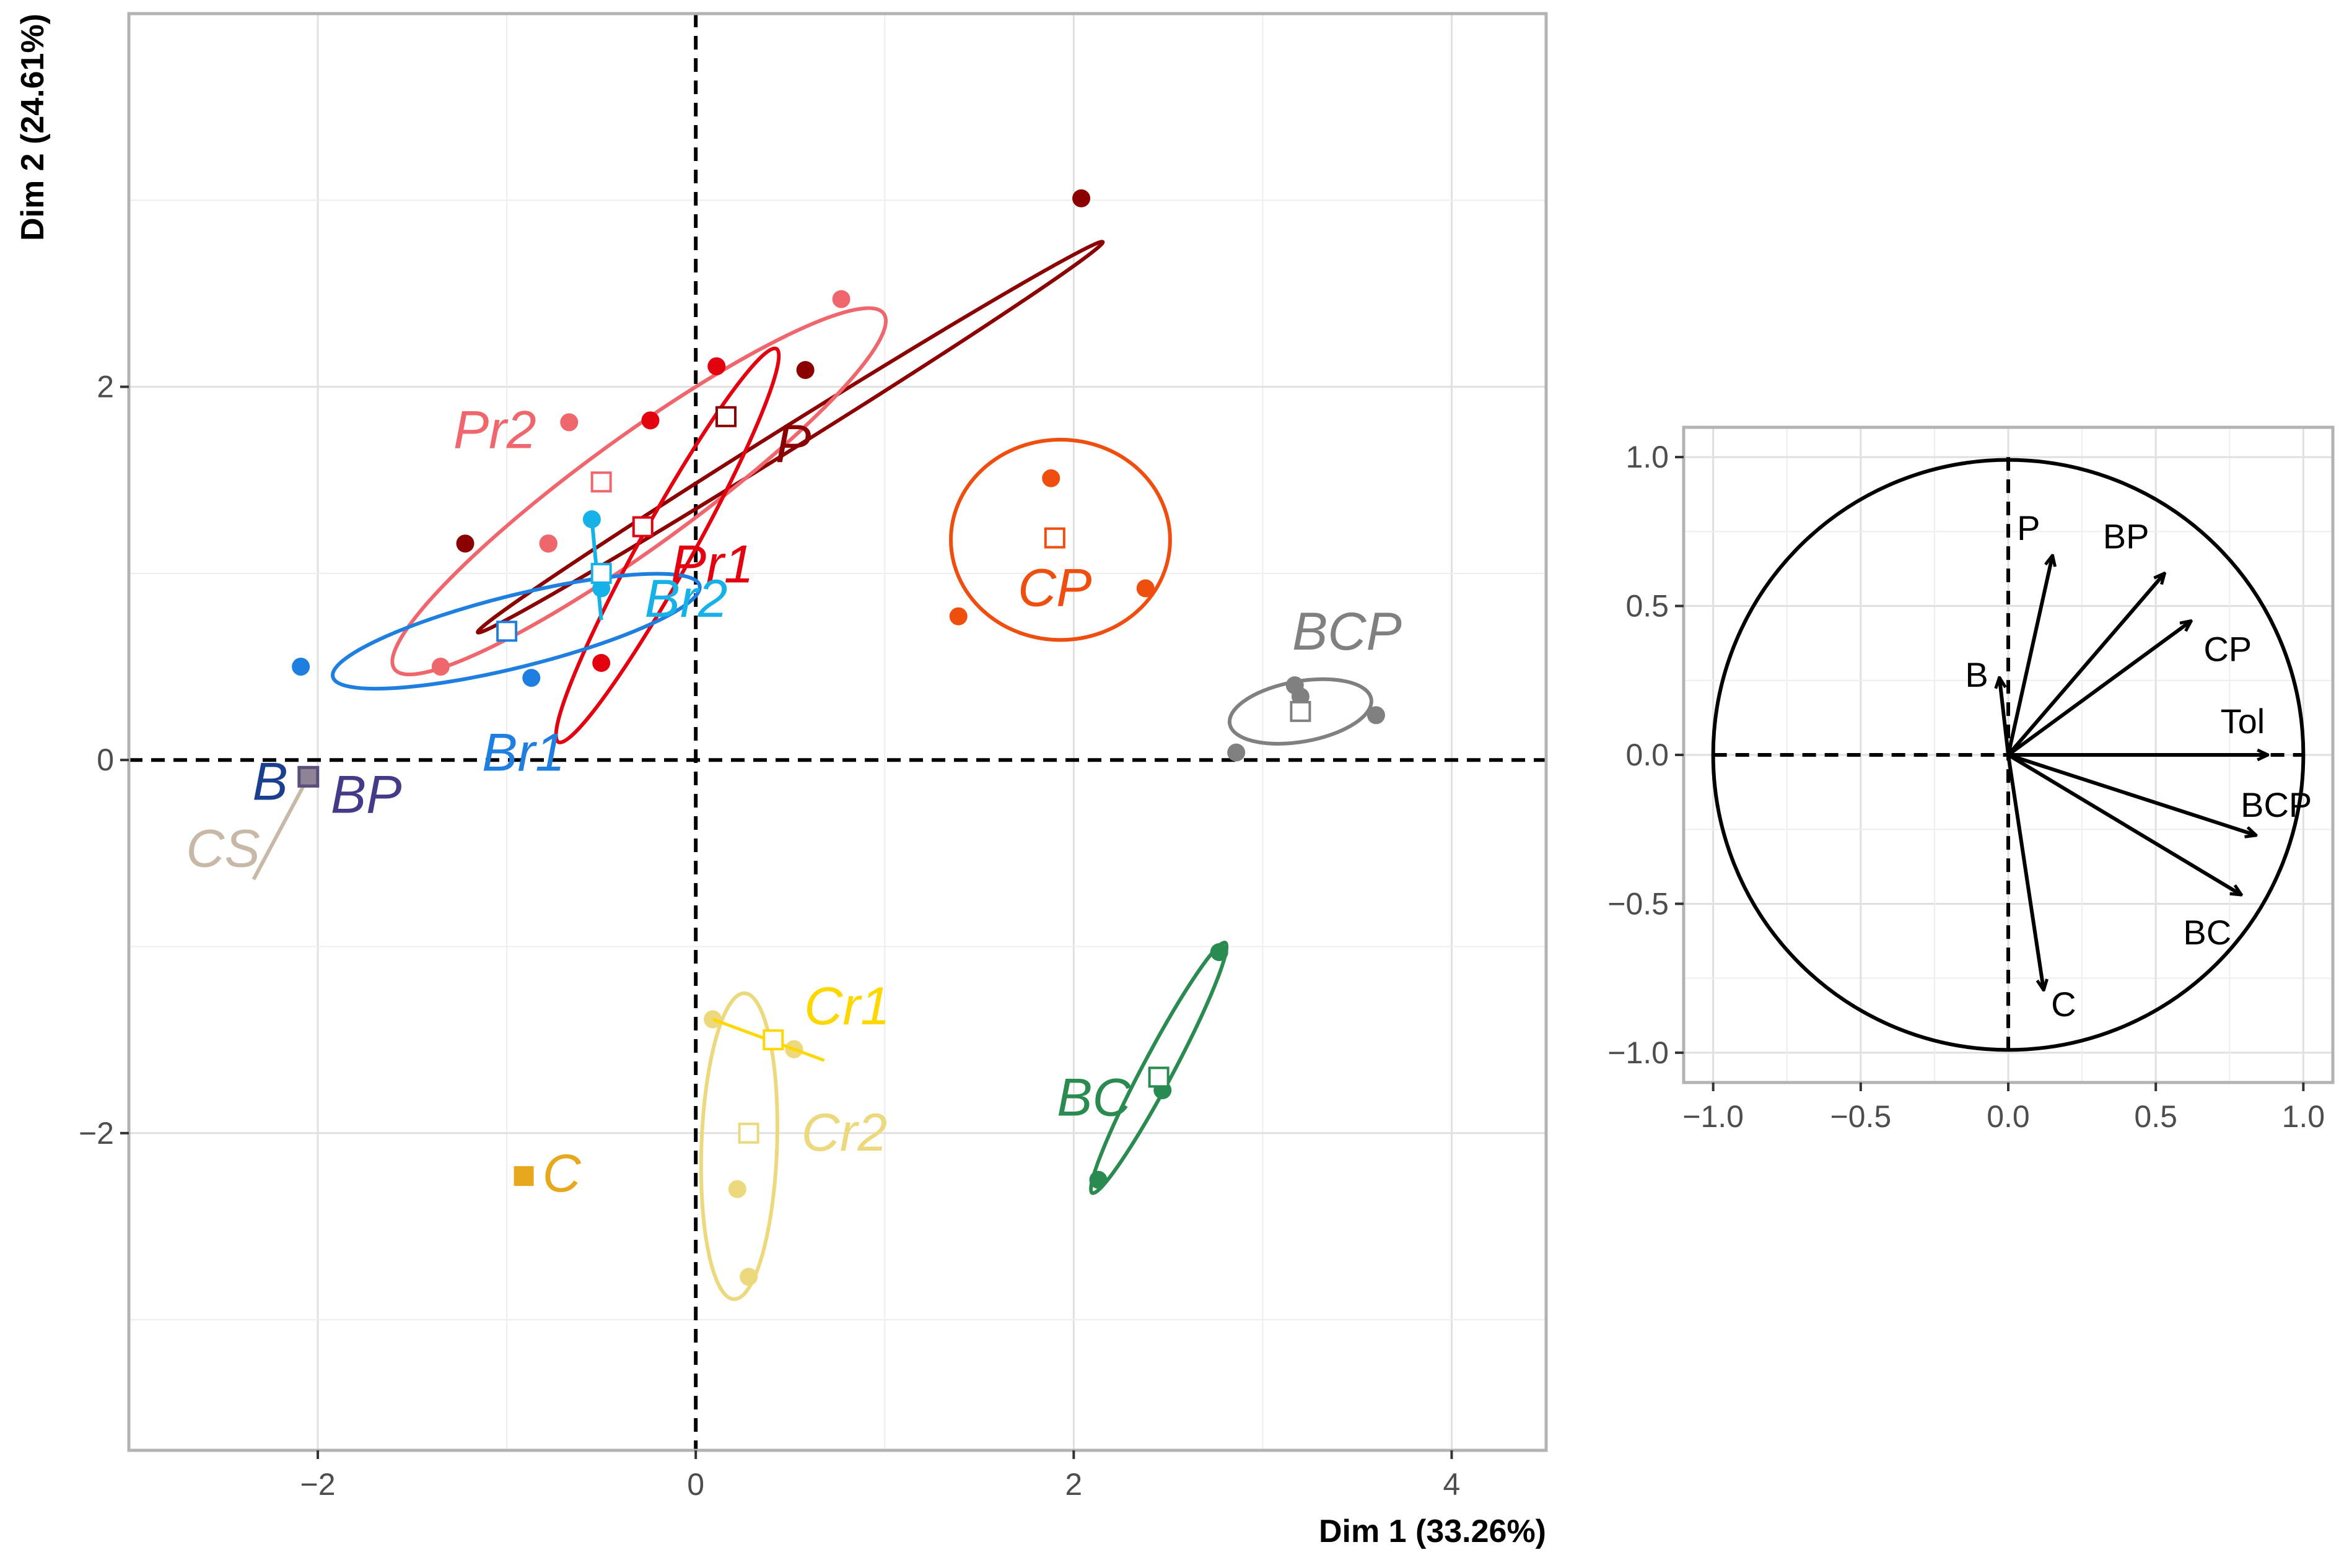 This screenshot has width=2344, height=1568. Describe the element at coordinates (2005, 716) in the screenshot. I see `b-arrow` at that location.